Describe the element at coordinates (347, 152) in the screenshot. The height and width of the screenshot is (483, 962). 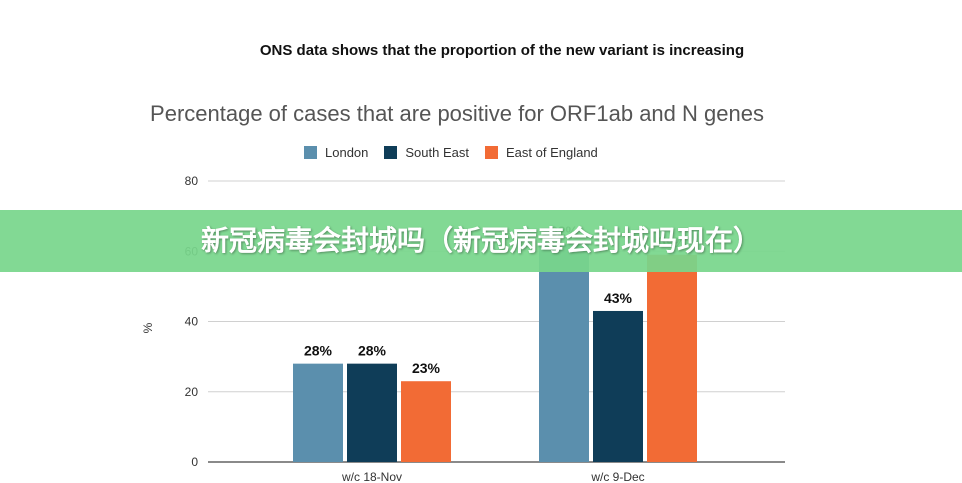
I see `legend-label-london: London` at that location.